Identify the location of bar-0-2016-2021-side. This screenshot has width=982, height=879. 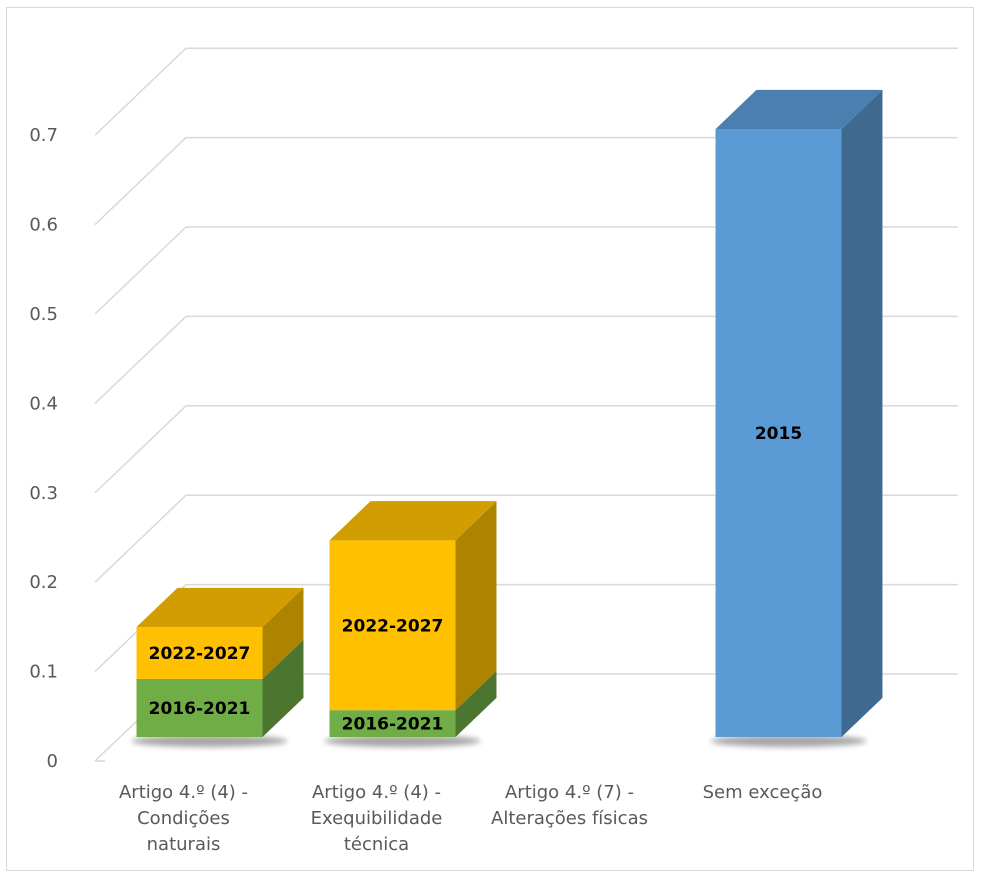
(283, 688).